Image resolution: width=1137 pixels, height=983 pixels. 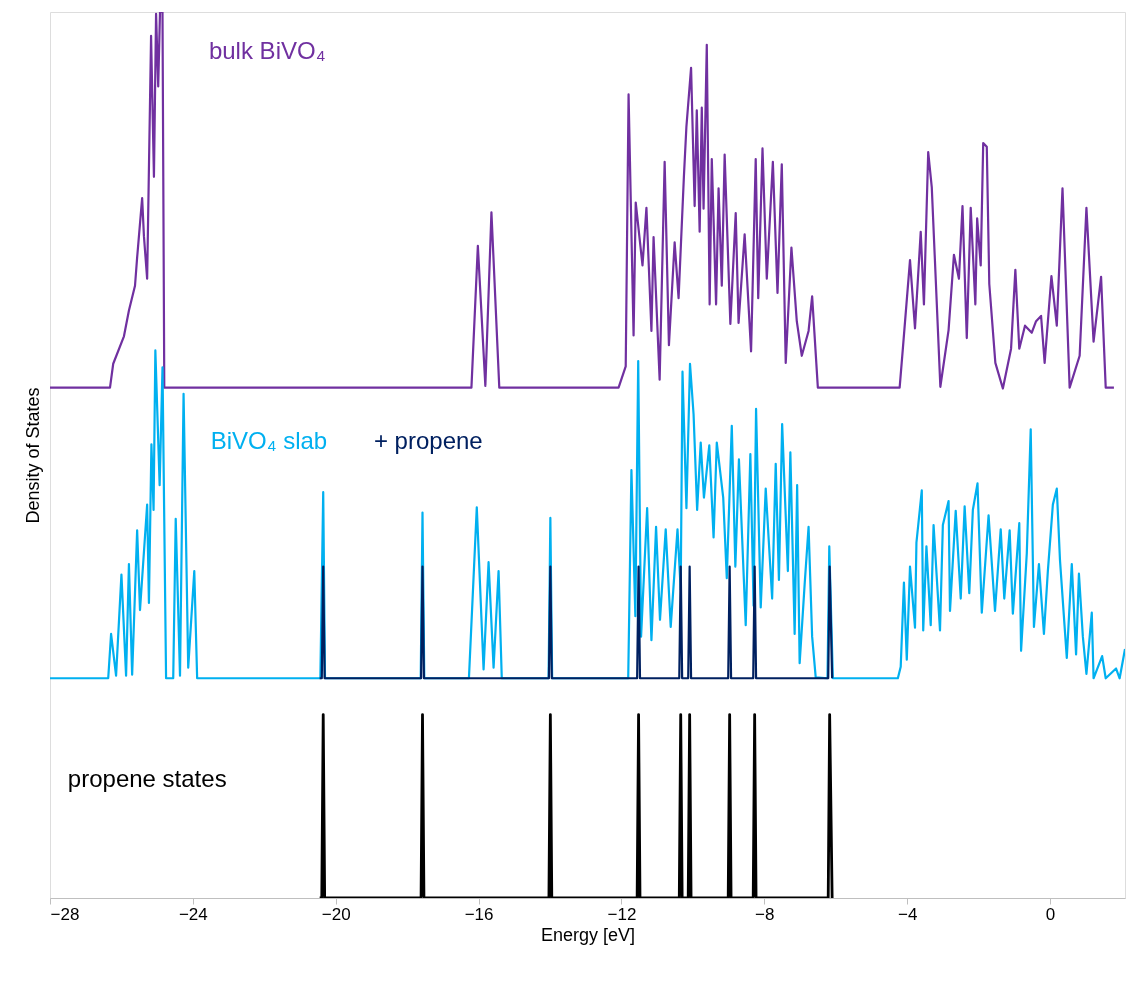 What do you see at coordinates (1050, 914) in the screenshot?
I see `x-tick-label: 0` at bounding box center [1050, 914].